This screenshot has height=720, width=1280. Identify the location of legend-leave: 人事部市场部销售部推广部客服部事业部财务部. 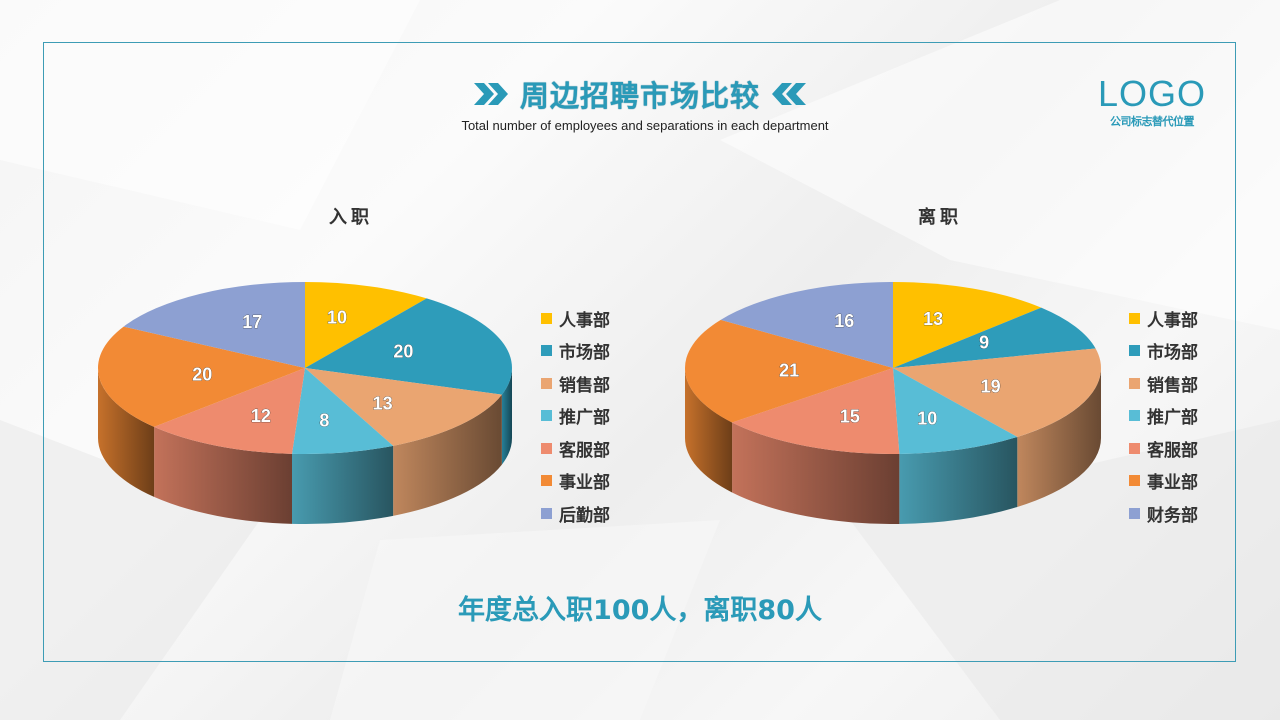
(1163, 416).